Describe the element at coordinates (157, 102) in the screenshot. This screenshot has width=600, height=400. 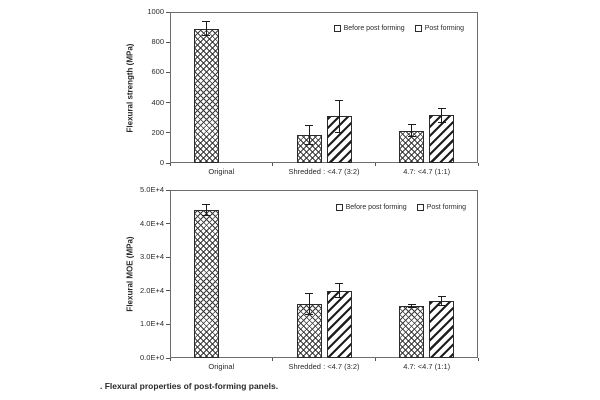
I see `y-tick-label: 400` at that location.